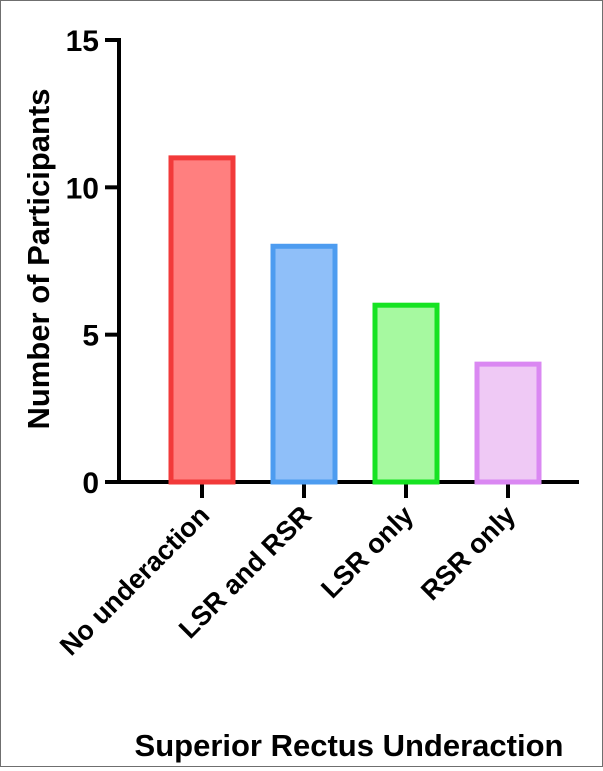 Image resolution: width=603 pixels, height=771 pixels. I want to click on y-axis: 0 5 10 15, so click(93, 262).